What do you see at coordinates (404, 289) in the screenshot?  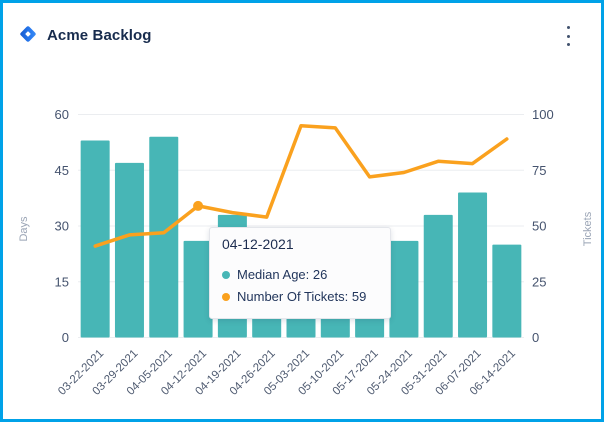 I see `bar-median-age-05-24-2021` at bounding box center [404, 289].